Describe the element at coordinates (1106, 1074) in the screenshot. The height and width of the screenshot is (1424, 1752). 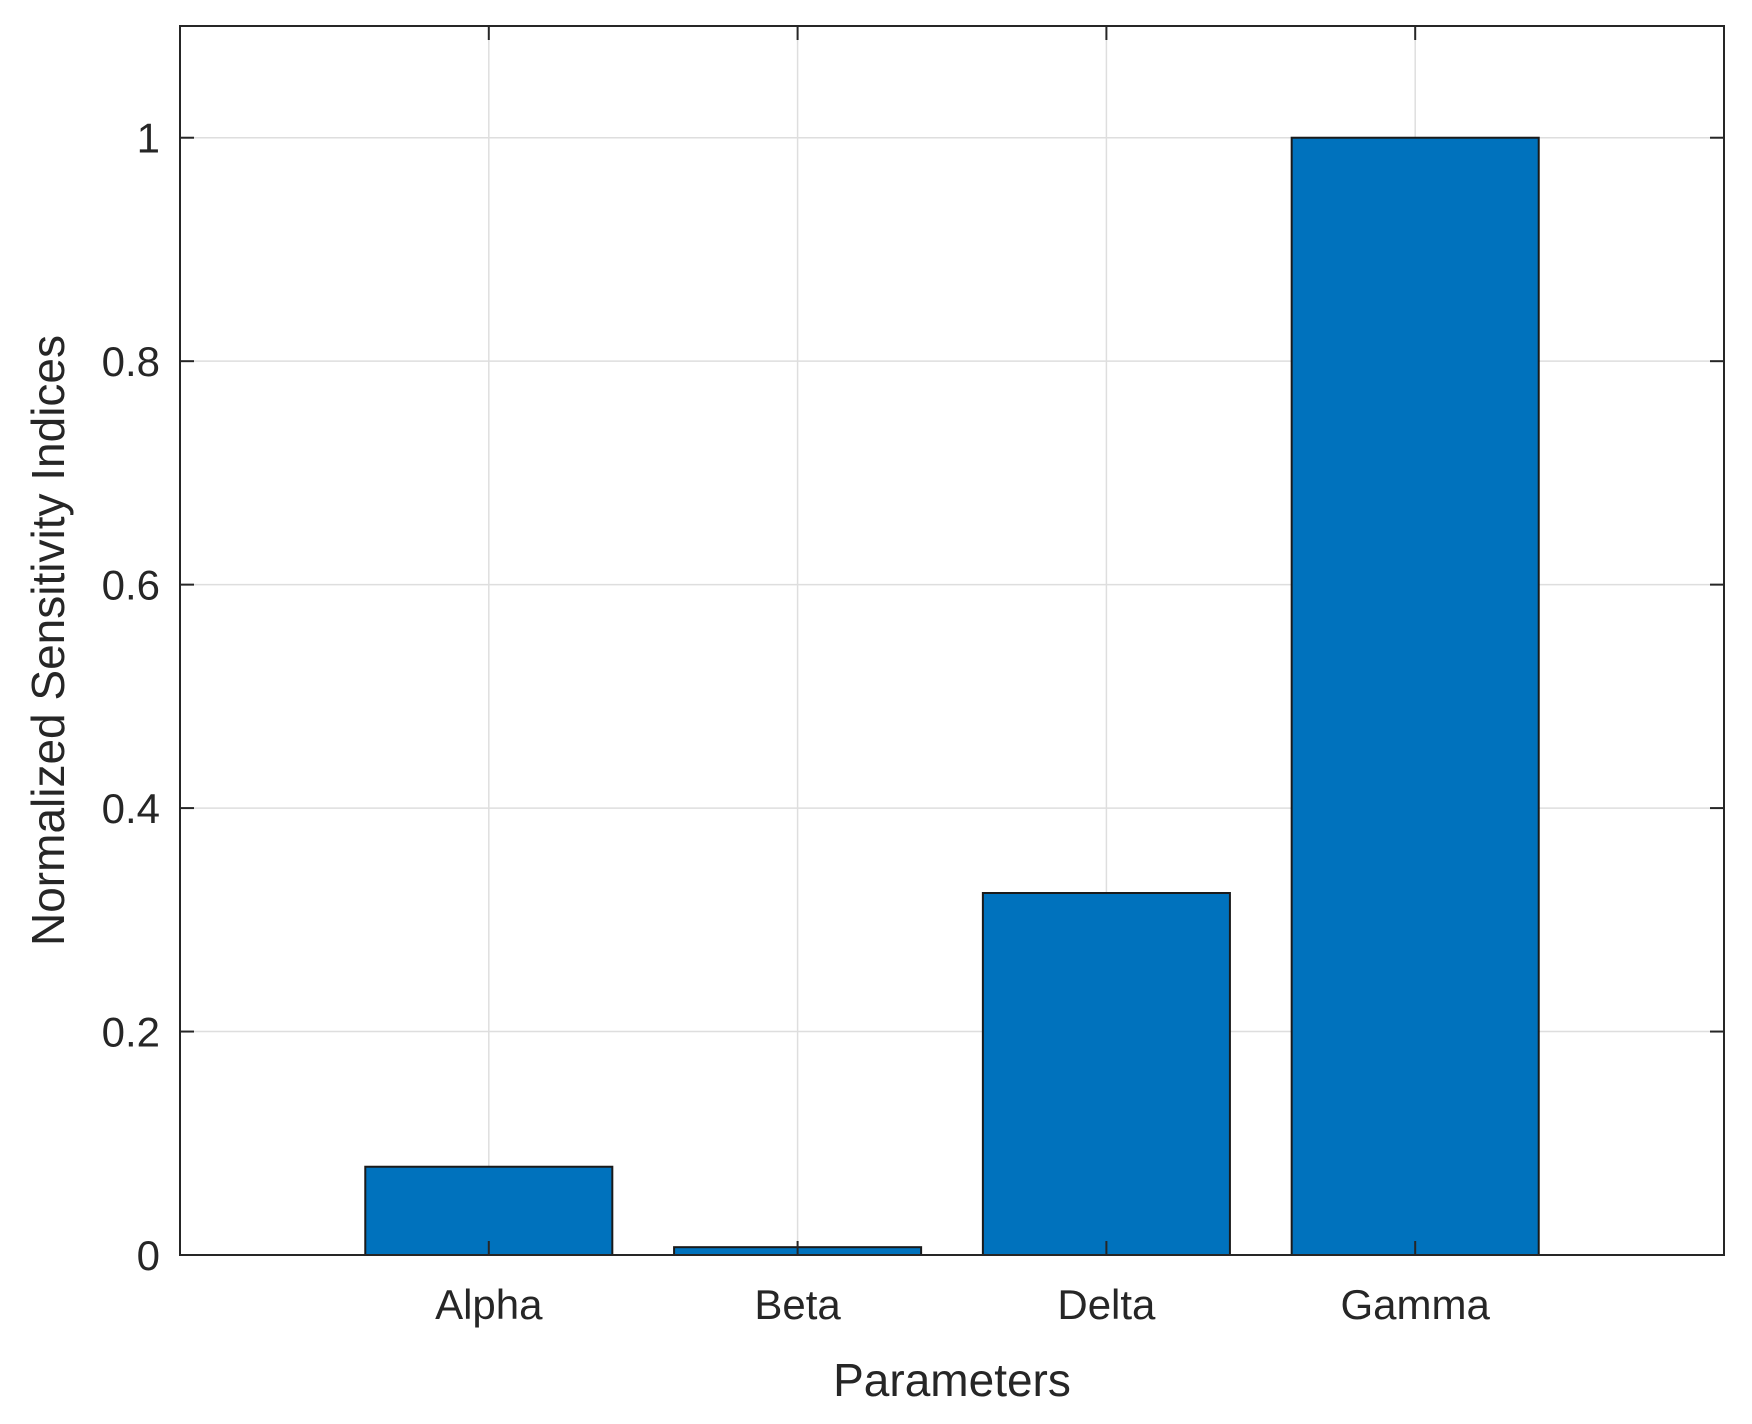
I see `bar-delta` at that location.